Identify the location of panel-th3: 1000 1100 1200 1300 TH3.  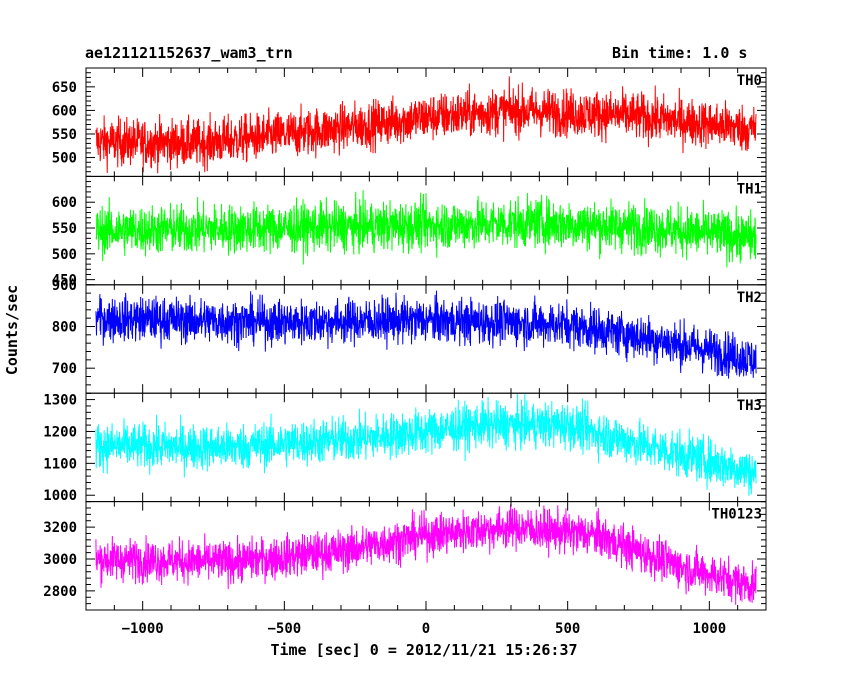
(405, 448).